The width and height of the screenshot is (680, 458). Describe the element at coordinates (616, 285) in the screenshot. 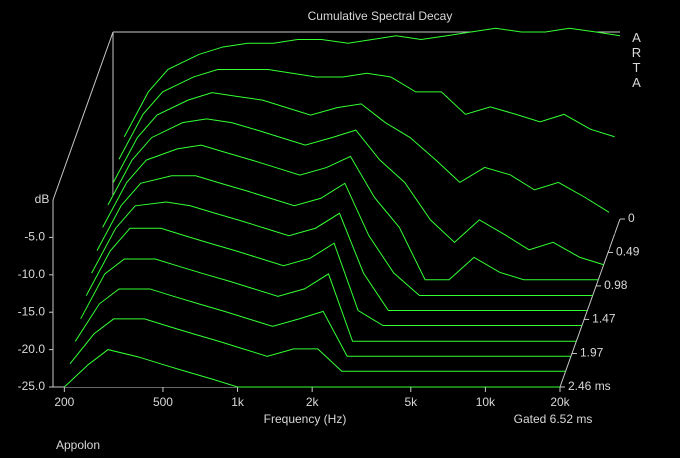

I see `z-tick-label: 0.98` at that location.